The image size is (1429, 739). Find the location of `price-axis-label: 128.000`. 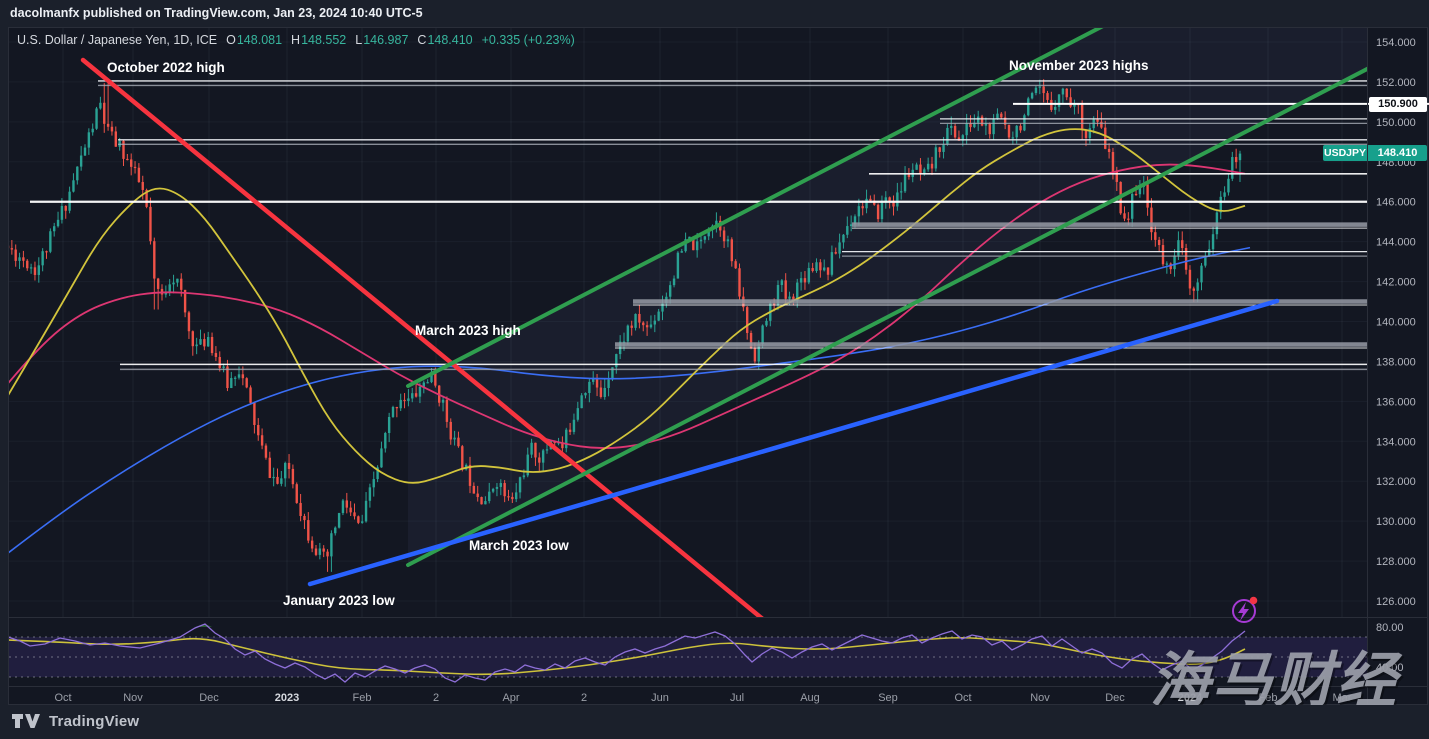

price-axis-label: 128.000 is located at coordinates (1396, 562).